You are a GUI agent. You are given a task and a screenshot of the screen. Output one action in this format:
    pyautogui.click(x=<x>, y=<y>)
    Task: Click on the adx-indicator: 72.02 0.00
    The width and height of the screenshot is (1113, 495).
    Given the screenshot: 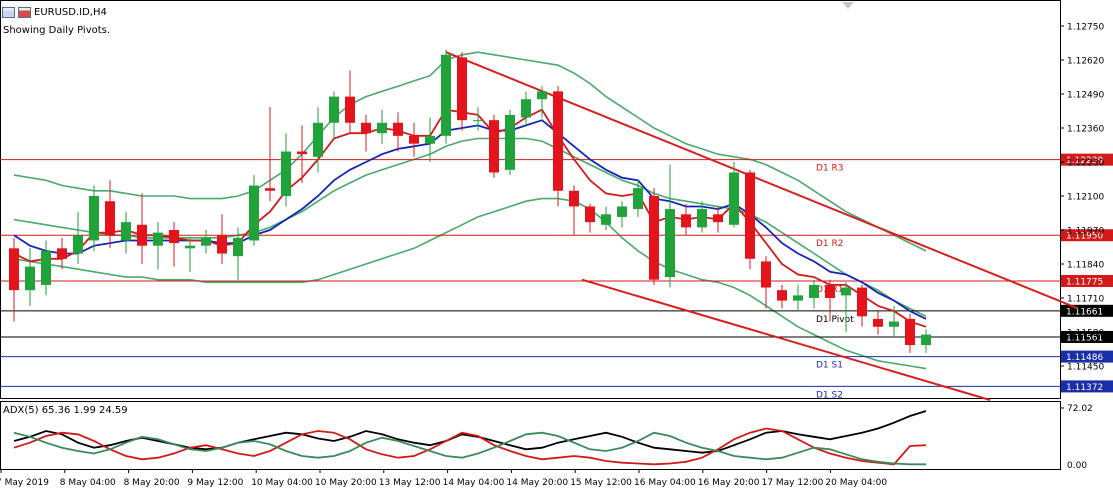 What is the action you would take?
    pyautogui.click(x=553, y=437)
    